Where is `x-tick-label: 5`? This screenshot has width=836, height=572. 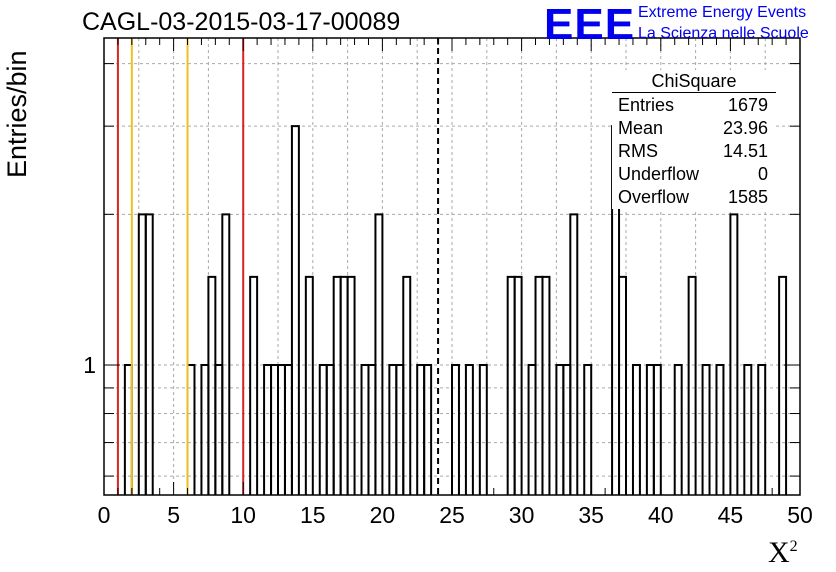
x-tick-label: 5 is located at coordinates (173, 515).